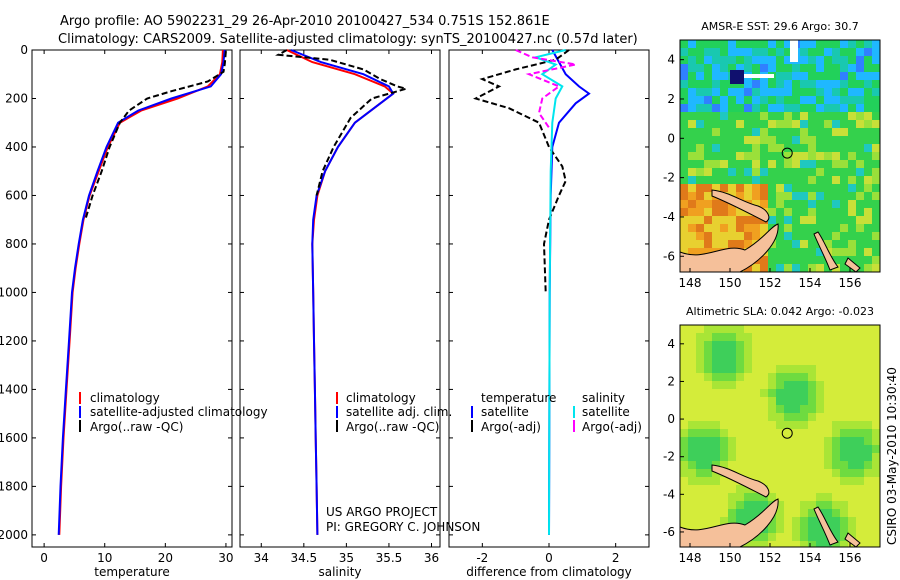  What do you see at coordinates (759, 76) in the screenshot?
I see `sst-missing-patch` at bounding box center [759, 76].